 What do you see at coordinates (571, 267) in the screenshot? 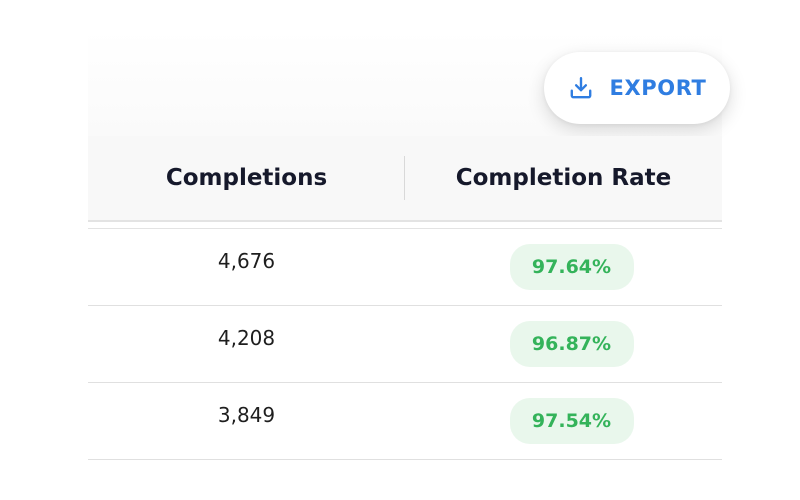
I see `completion-rate-badge: 97.64%` at bounding box center [571, 267].